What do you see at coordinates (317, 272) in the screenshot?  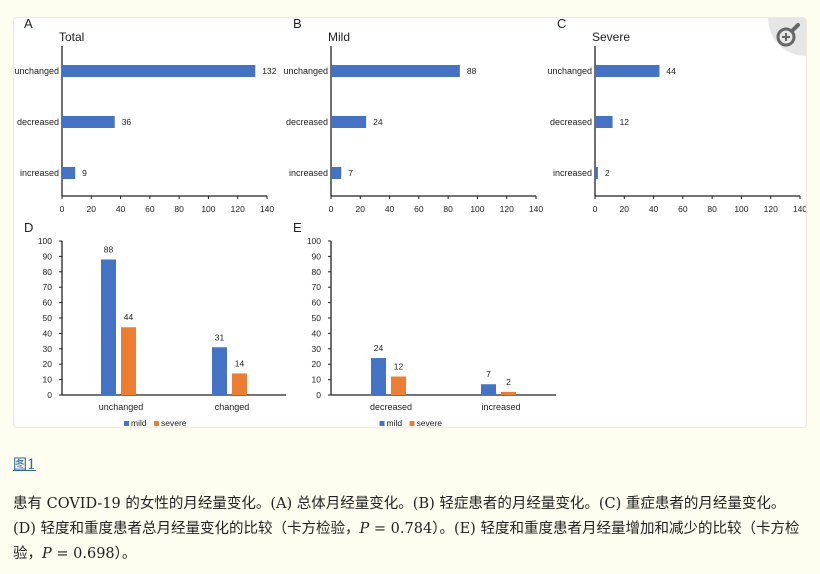 I see `y-tick-label: 80` at bounding box center [317, 272].